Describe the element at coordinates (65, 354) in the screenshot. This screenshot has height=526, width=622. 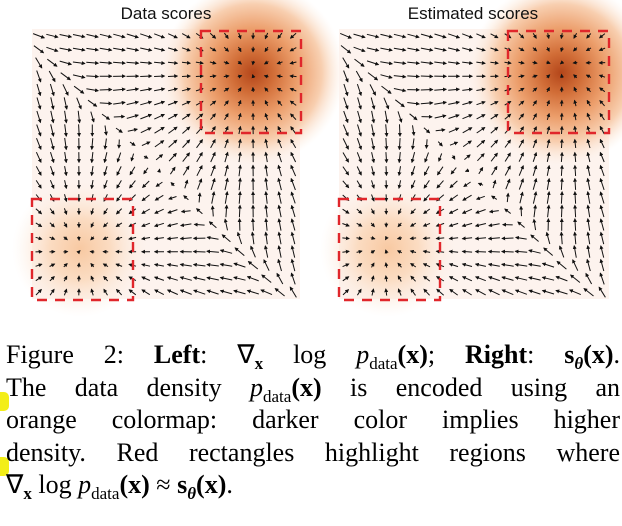
I see `caption-figure-label: Figure 2:` at that location.